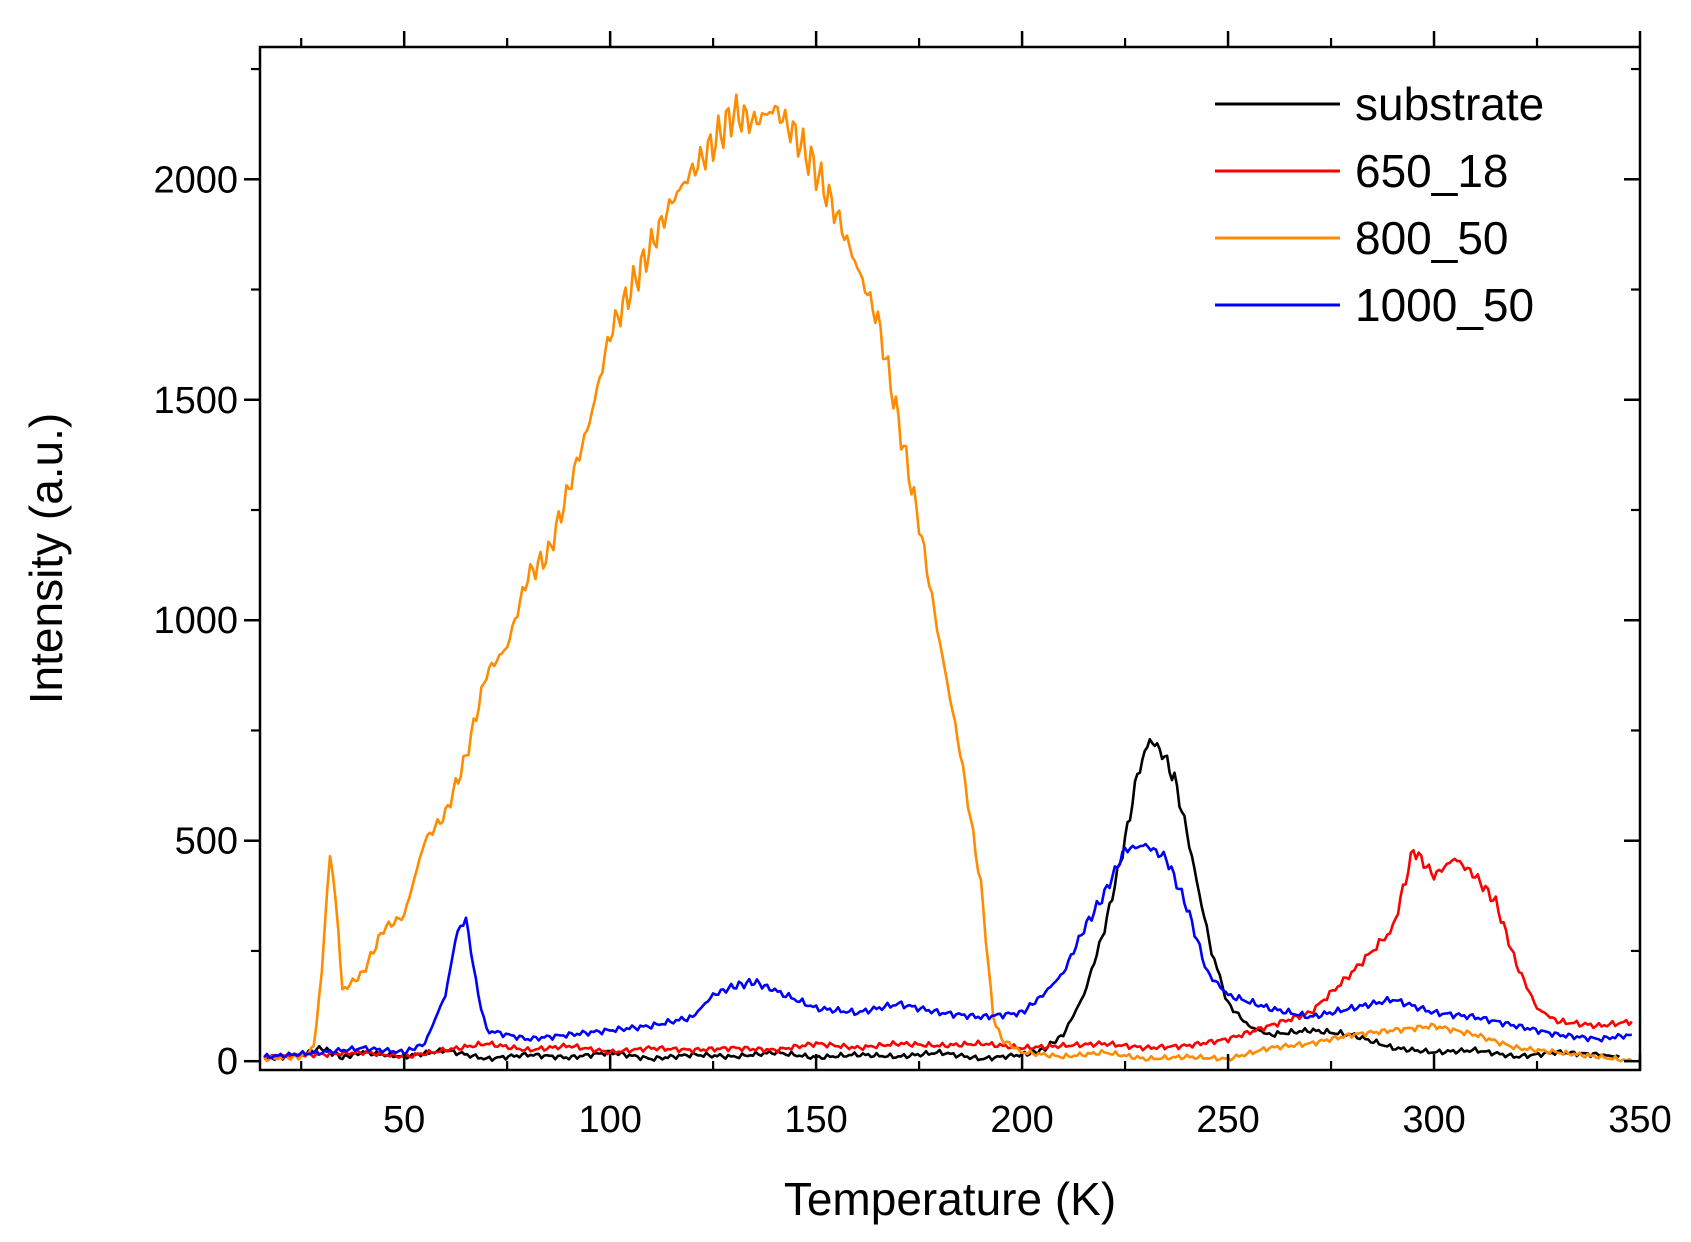 The height and width of the screenshot is (1242, 1691). What do you see at coordinates (609, 1120) in the screenshot?
I see `x-tick-label-1: 100` at bounding box center [609, 1120].